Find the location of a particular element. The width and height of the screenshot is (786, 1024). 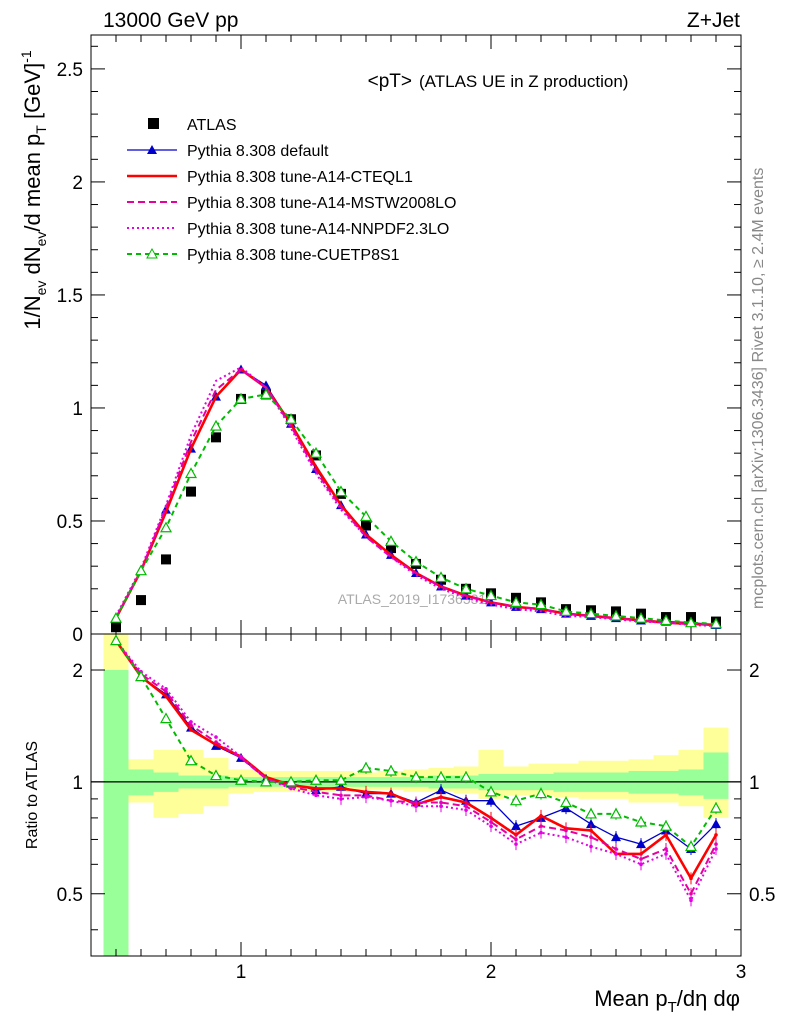

legend-entry: Pythia 8.308 tune-A14-MSTW2008LO is located at coordinates (291, 203).